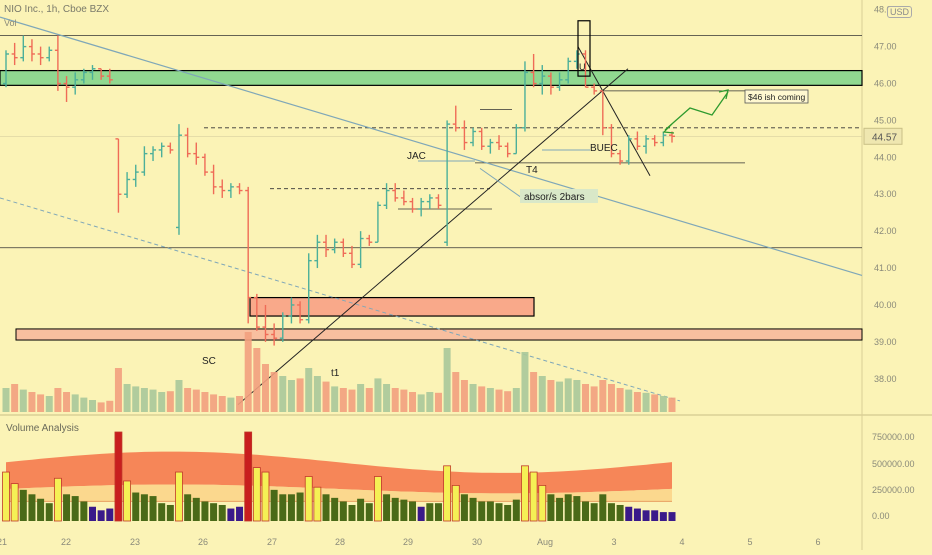 This screenshot has width=932, height=555. Describe the element at coordinates (885, 342) in the screenshot. I see `y-tick-label: 39.00` at that location.